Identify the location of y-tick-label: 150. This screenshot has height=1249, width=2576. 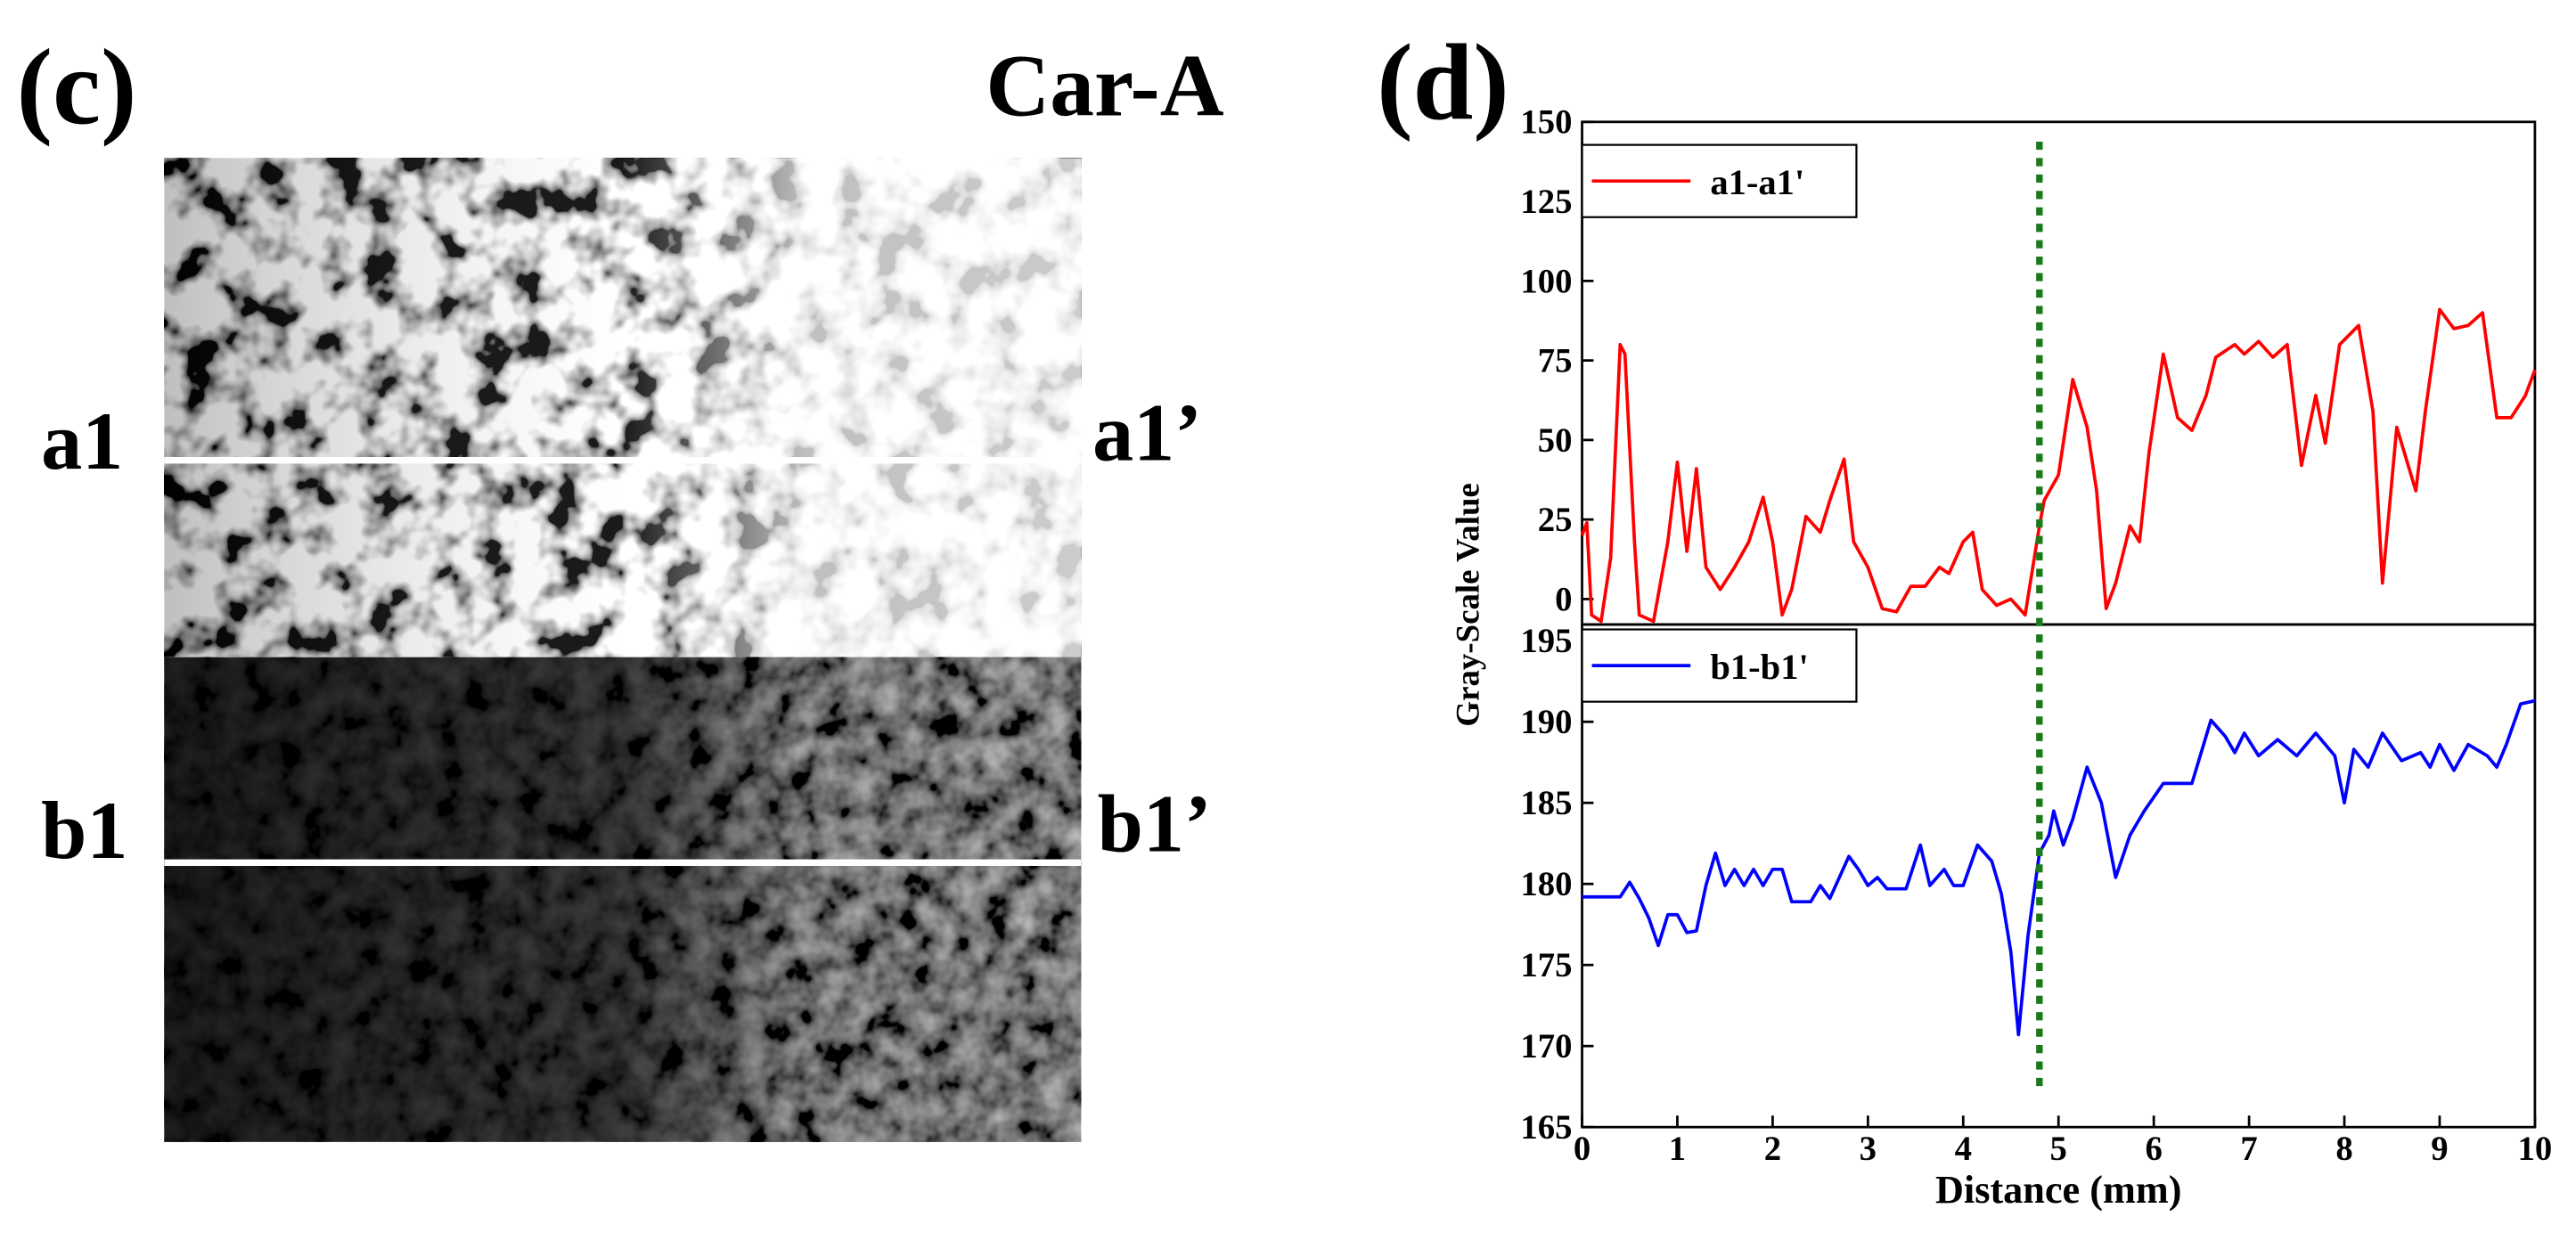
(1546, 123).